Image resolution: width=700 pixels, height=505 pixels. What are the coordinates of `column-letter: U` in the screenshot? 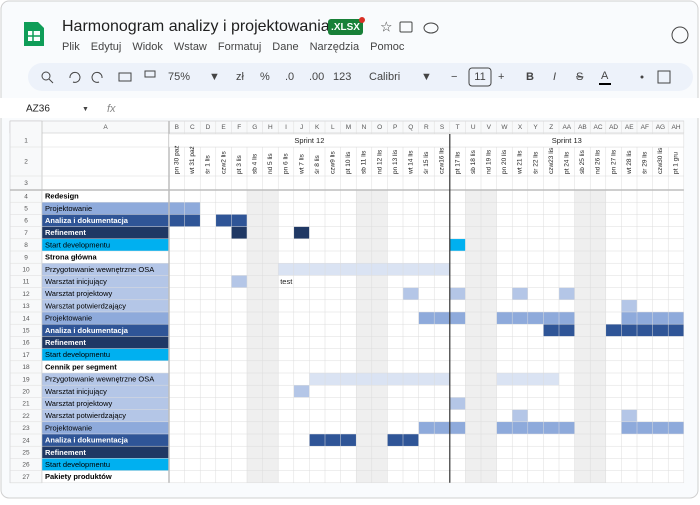 It's located at (473, 127).